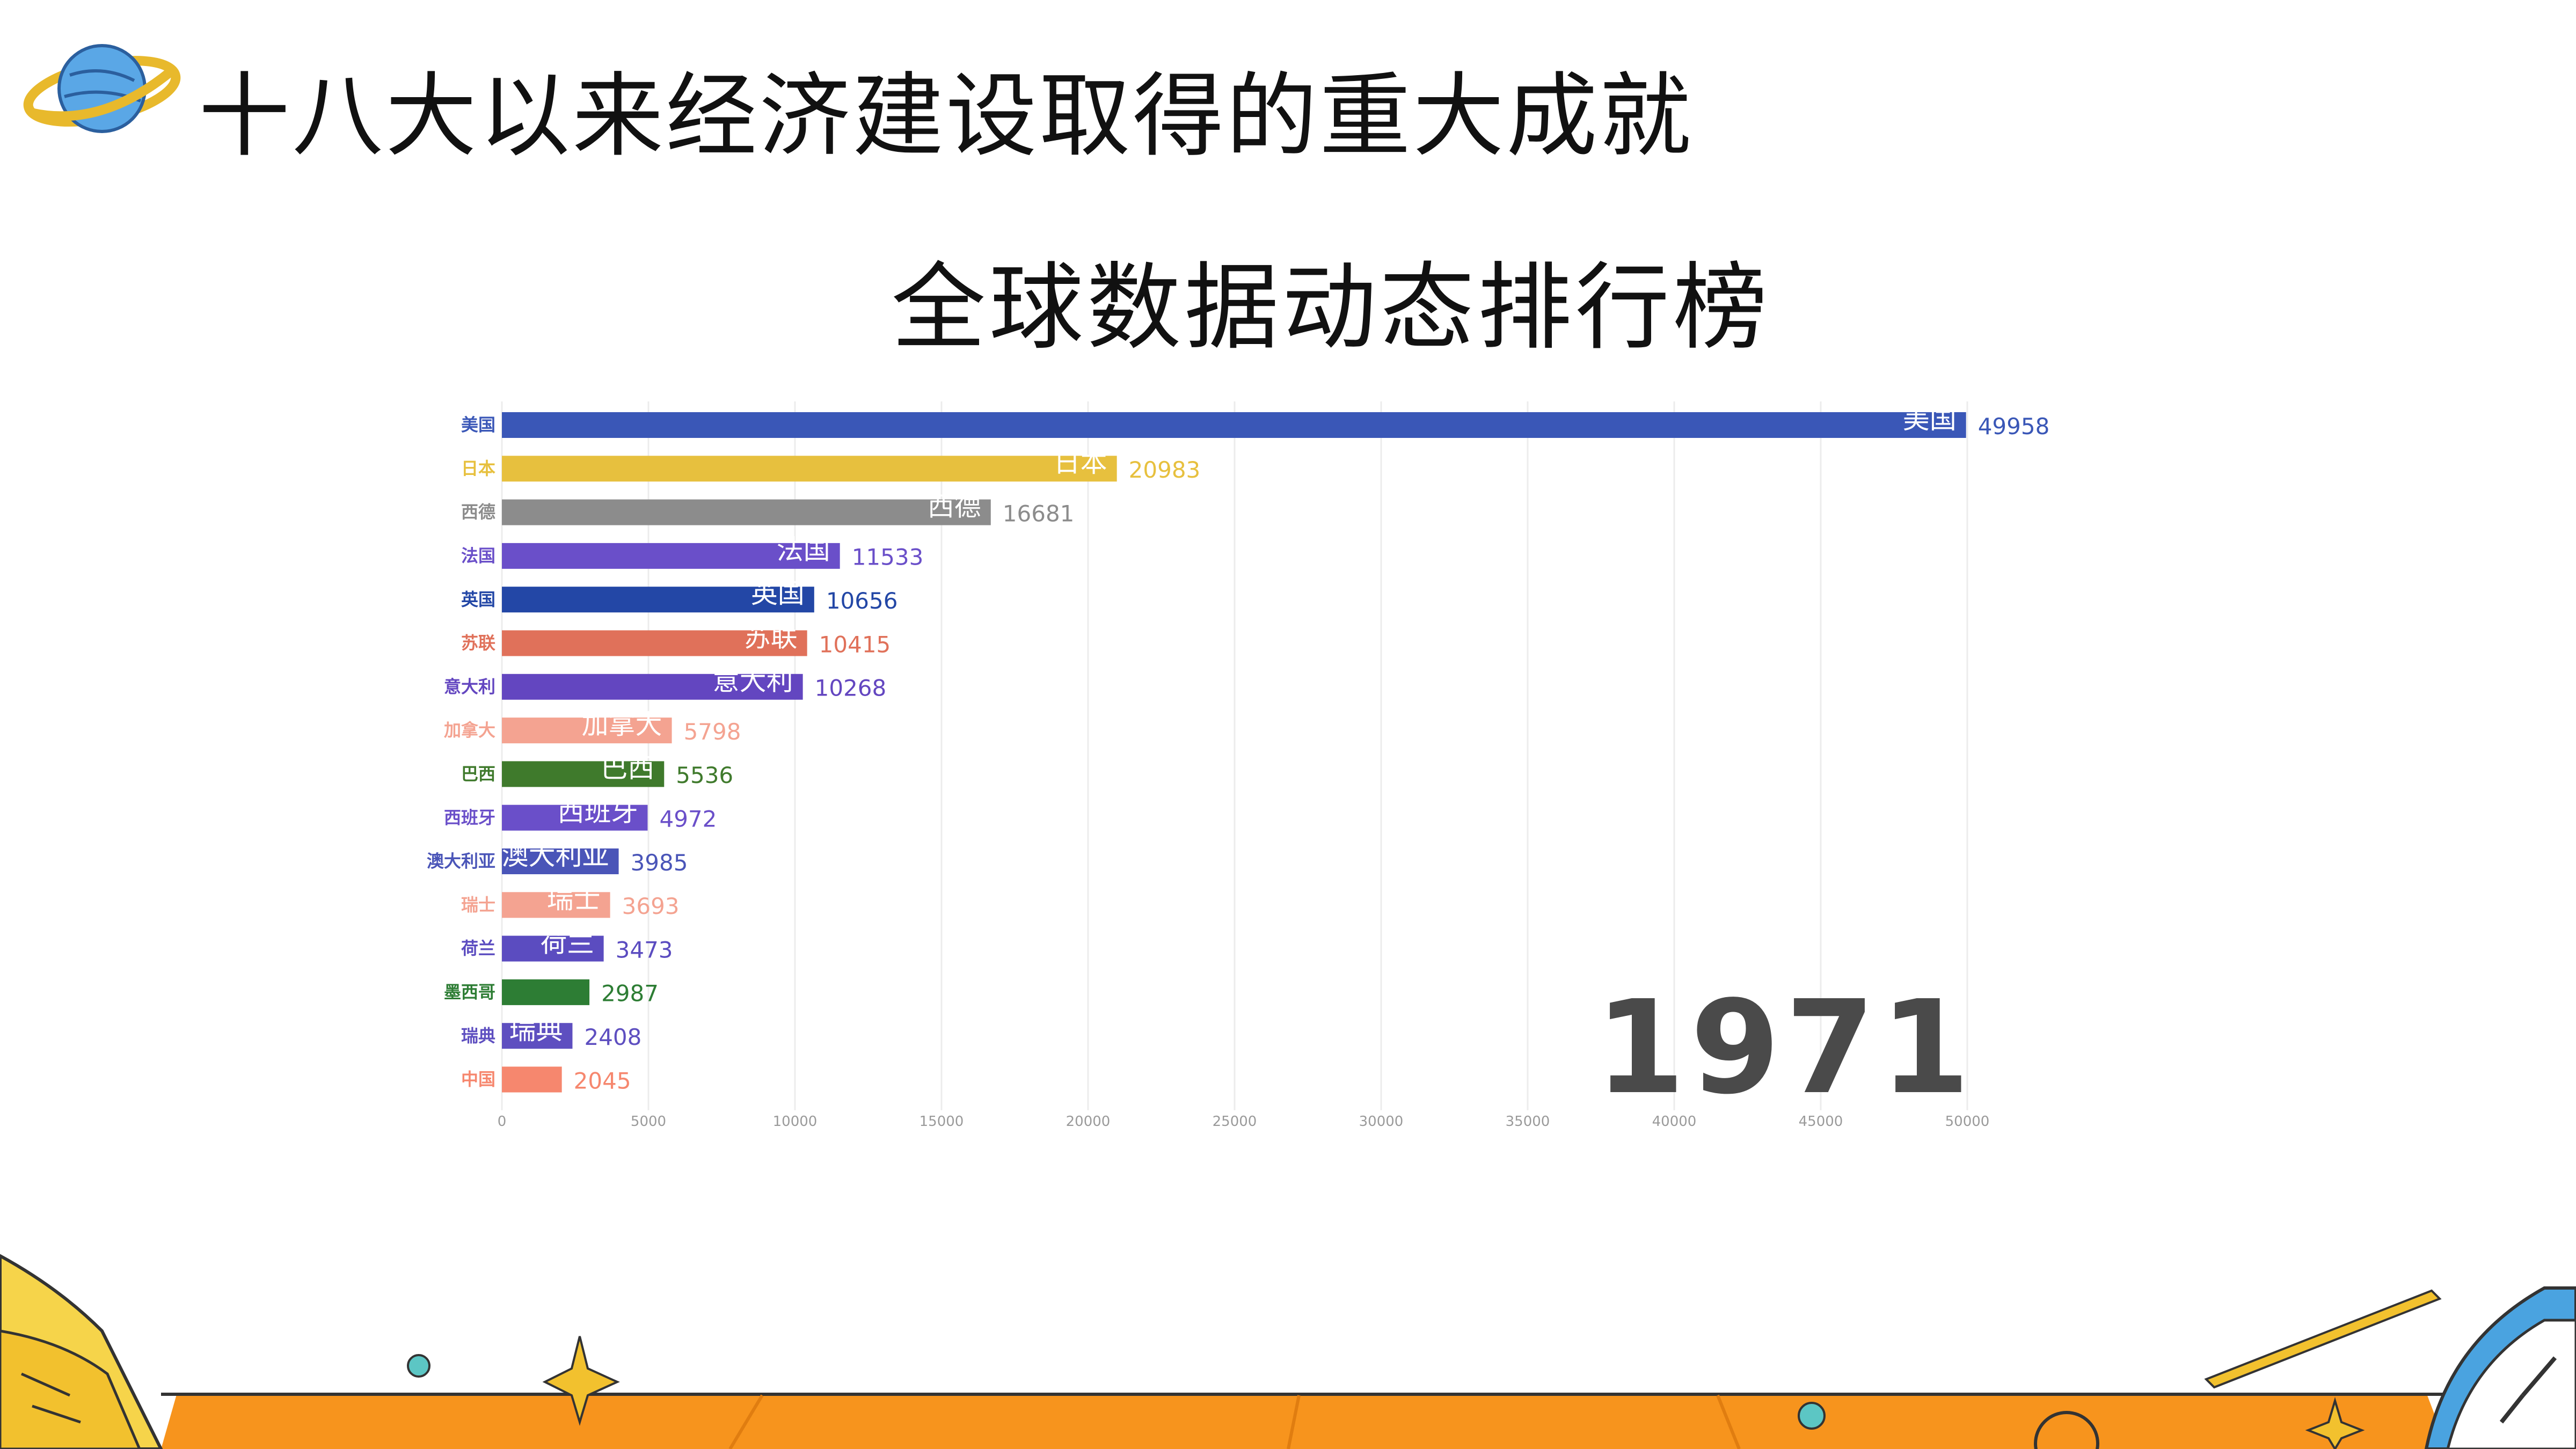 The height and width of the screenshot is (1449, 2576). Describe the element at coordinates (712, 732) in the screenshot. I see `value-label: 5798` at that location.